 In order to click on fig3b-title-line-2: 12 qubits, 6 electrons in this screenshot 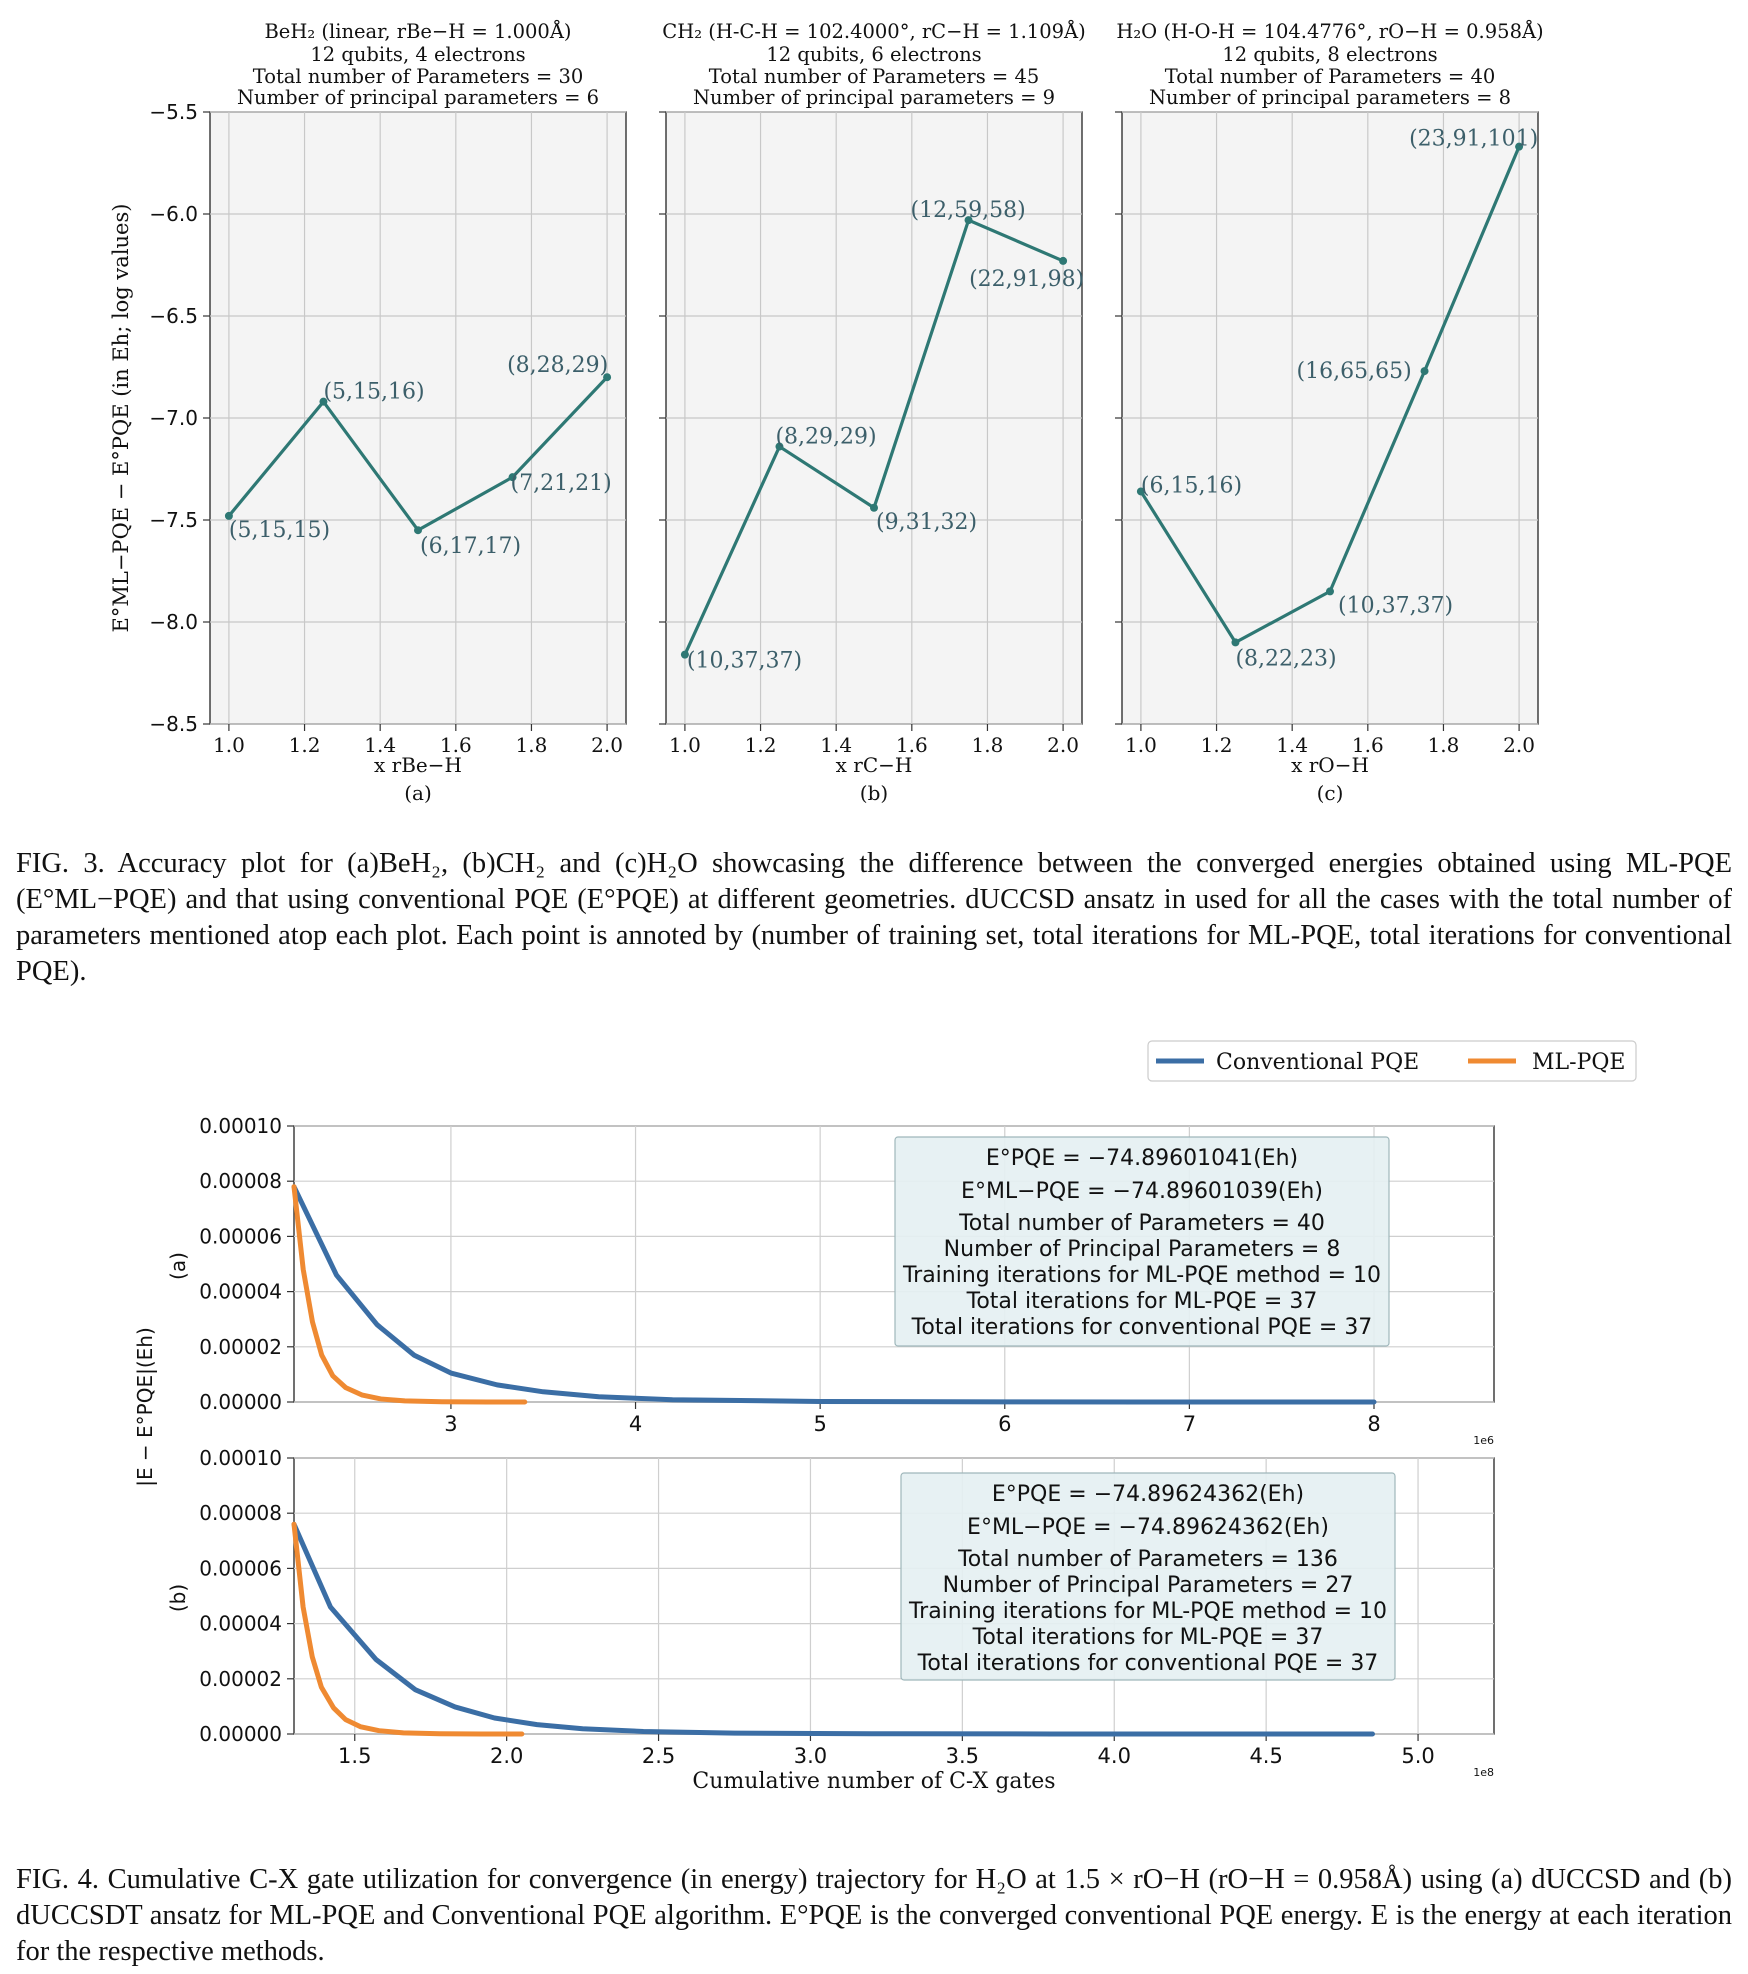, I will do `click(873, 54)`.